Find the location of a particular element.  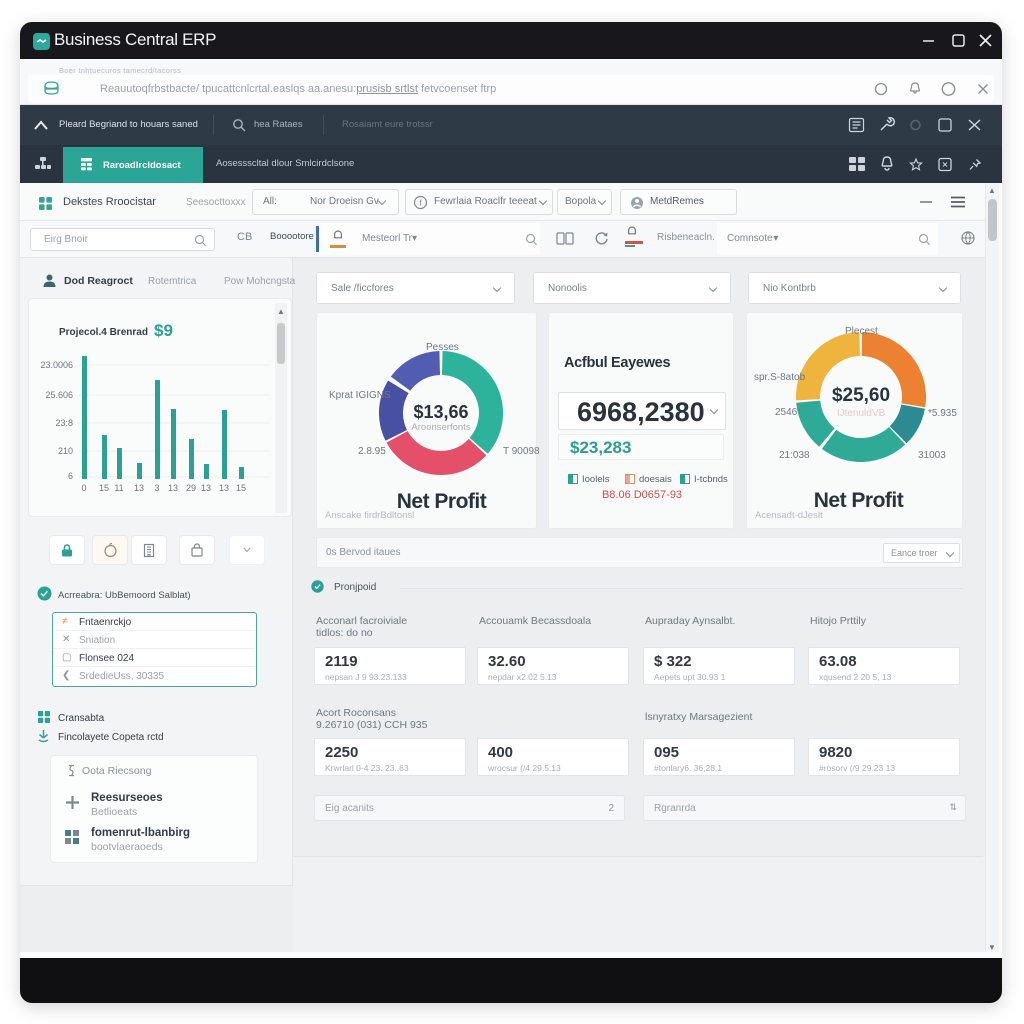

svg-text: 23.0006 is located at coordinates (56, 365).